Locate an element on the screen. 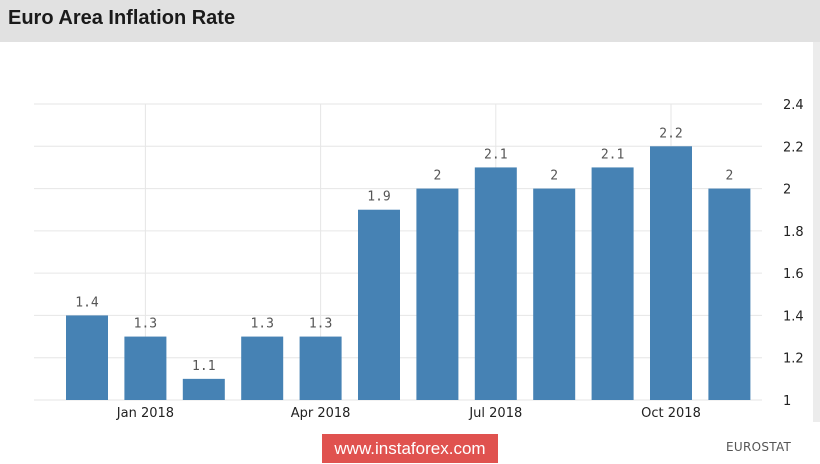 The height and width of the screenshot is (464, 820). source-label: EUROSTAT is located at coordinates (759, 447).